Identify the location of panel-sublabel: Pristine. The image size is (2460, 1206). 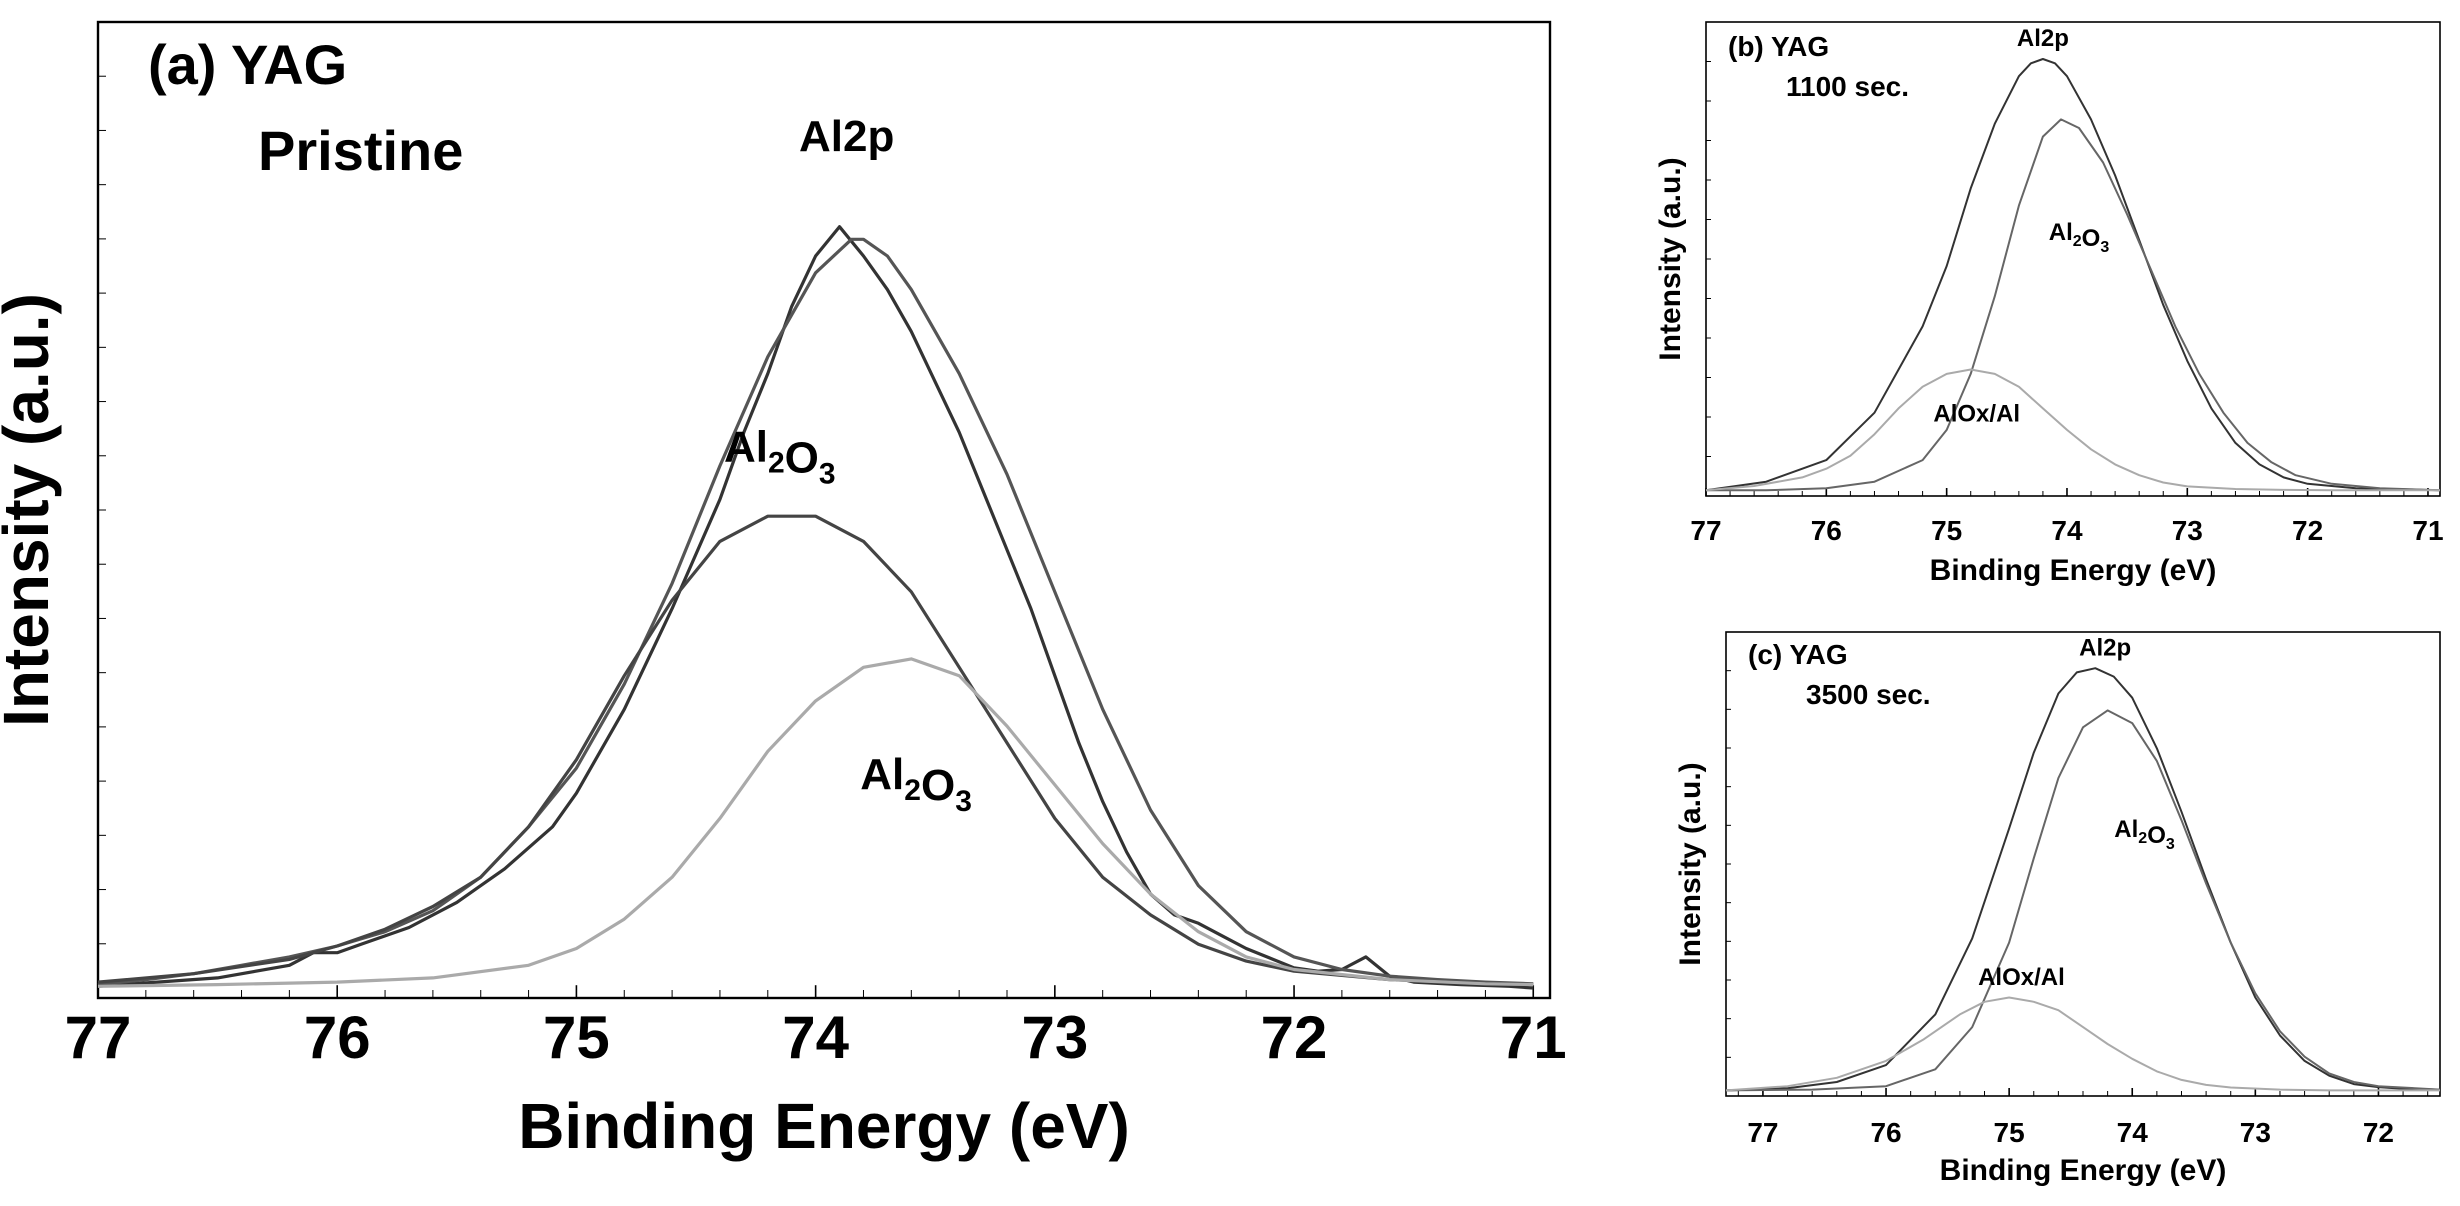
(360, 150).